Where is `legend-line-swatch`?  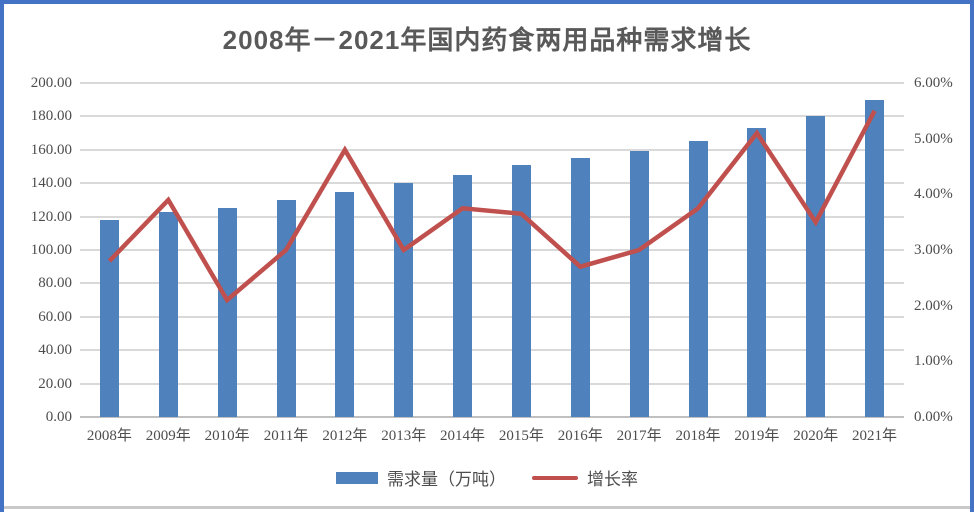
legend-line-swatch is located at coordinates (555, 477).